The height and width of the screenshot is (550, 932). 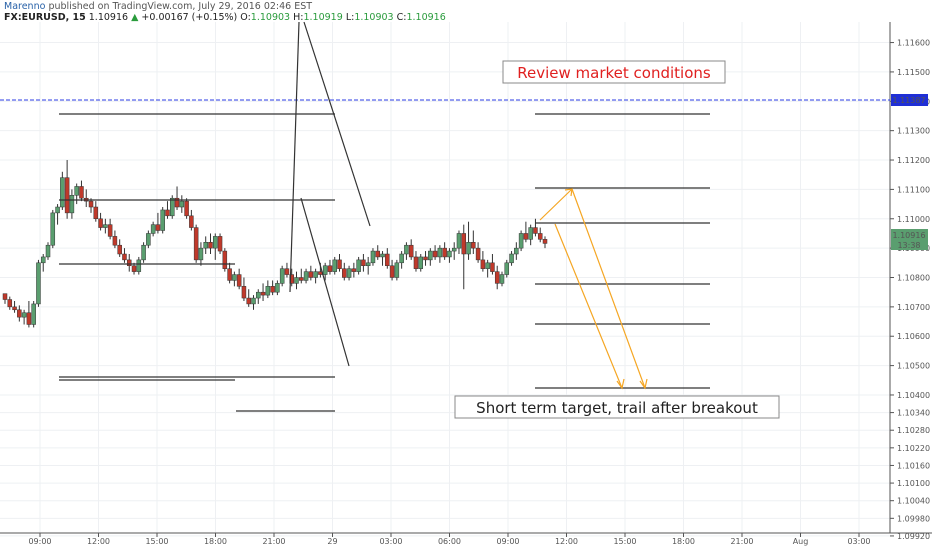 What do you see at coordinates (337, 124) in the screenshot?
I see `trend-line-down` at bounding box center [337, 124].